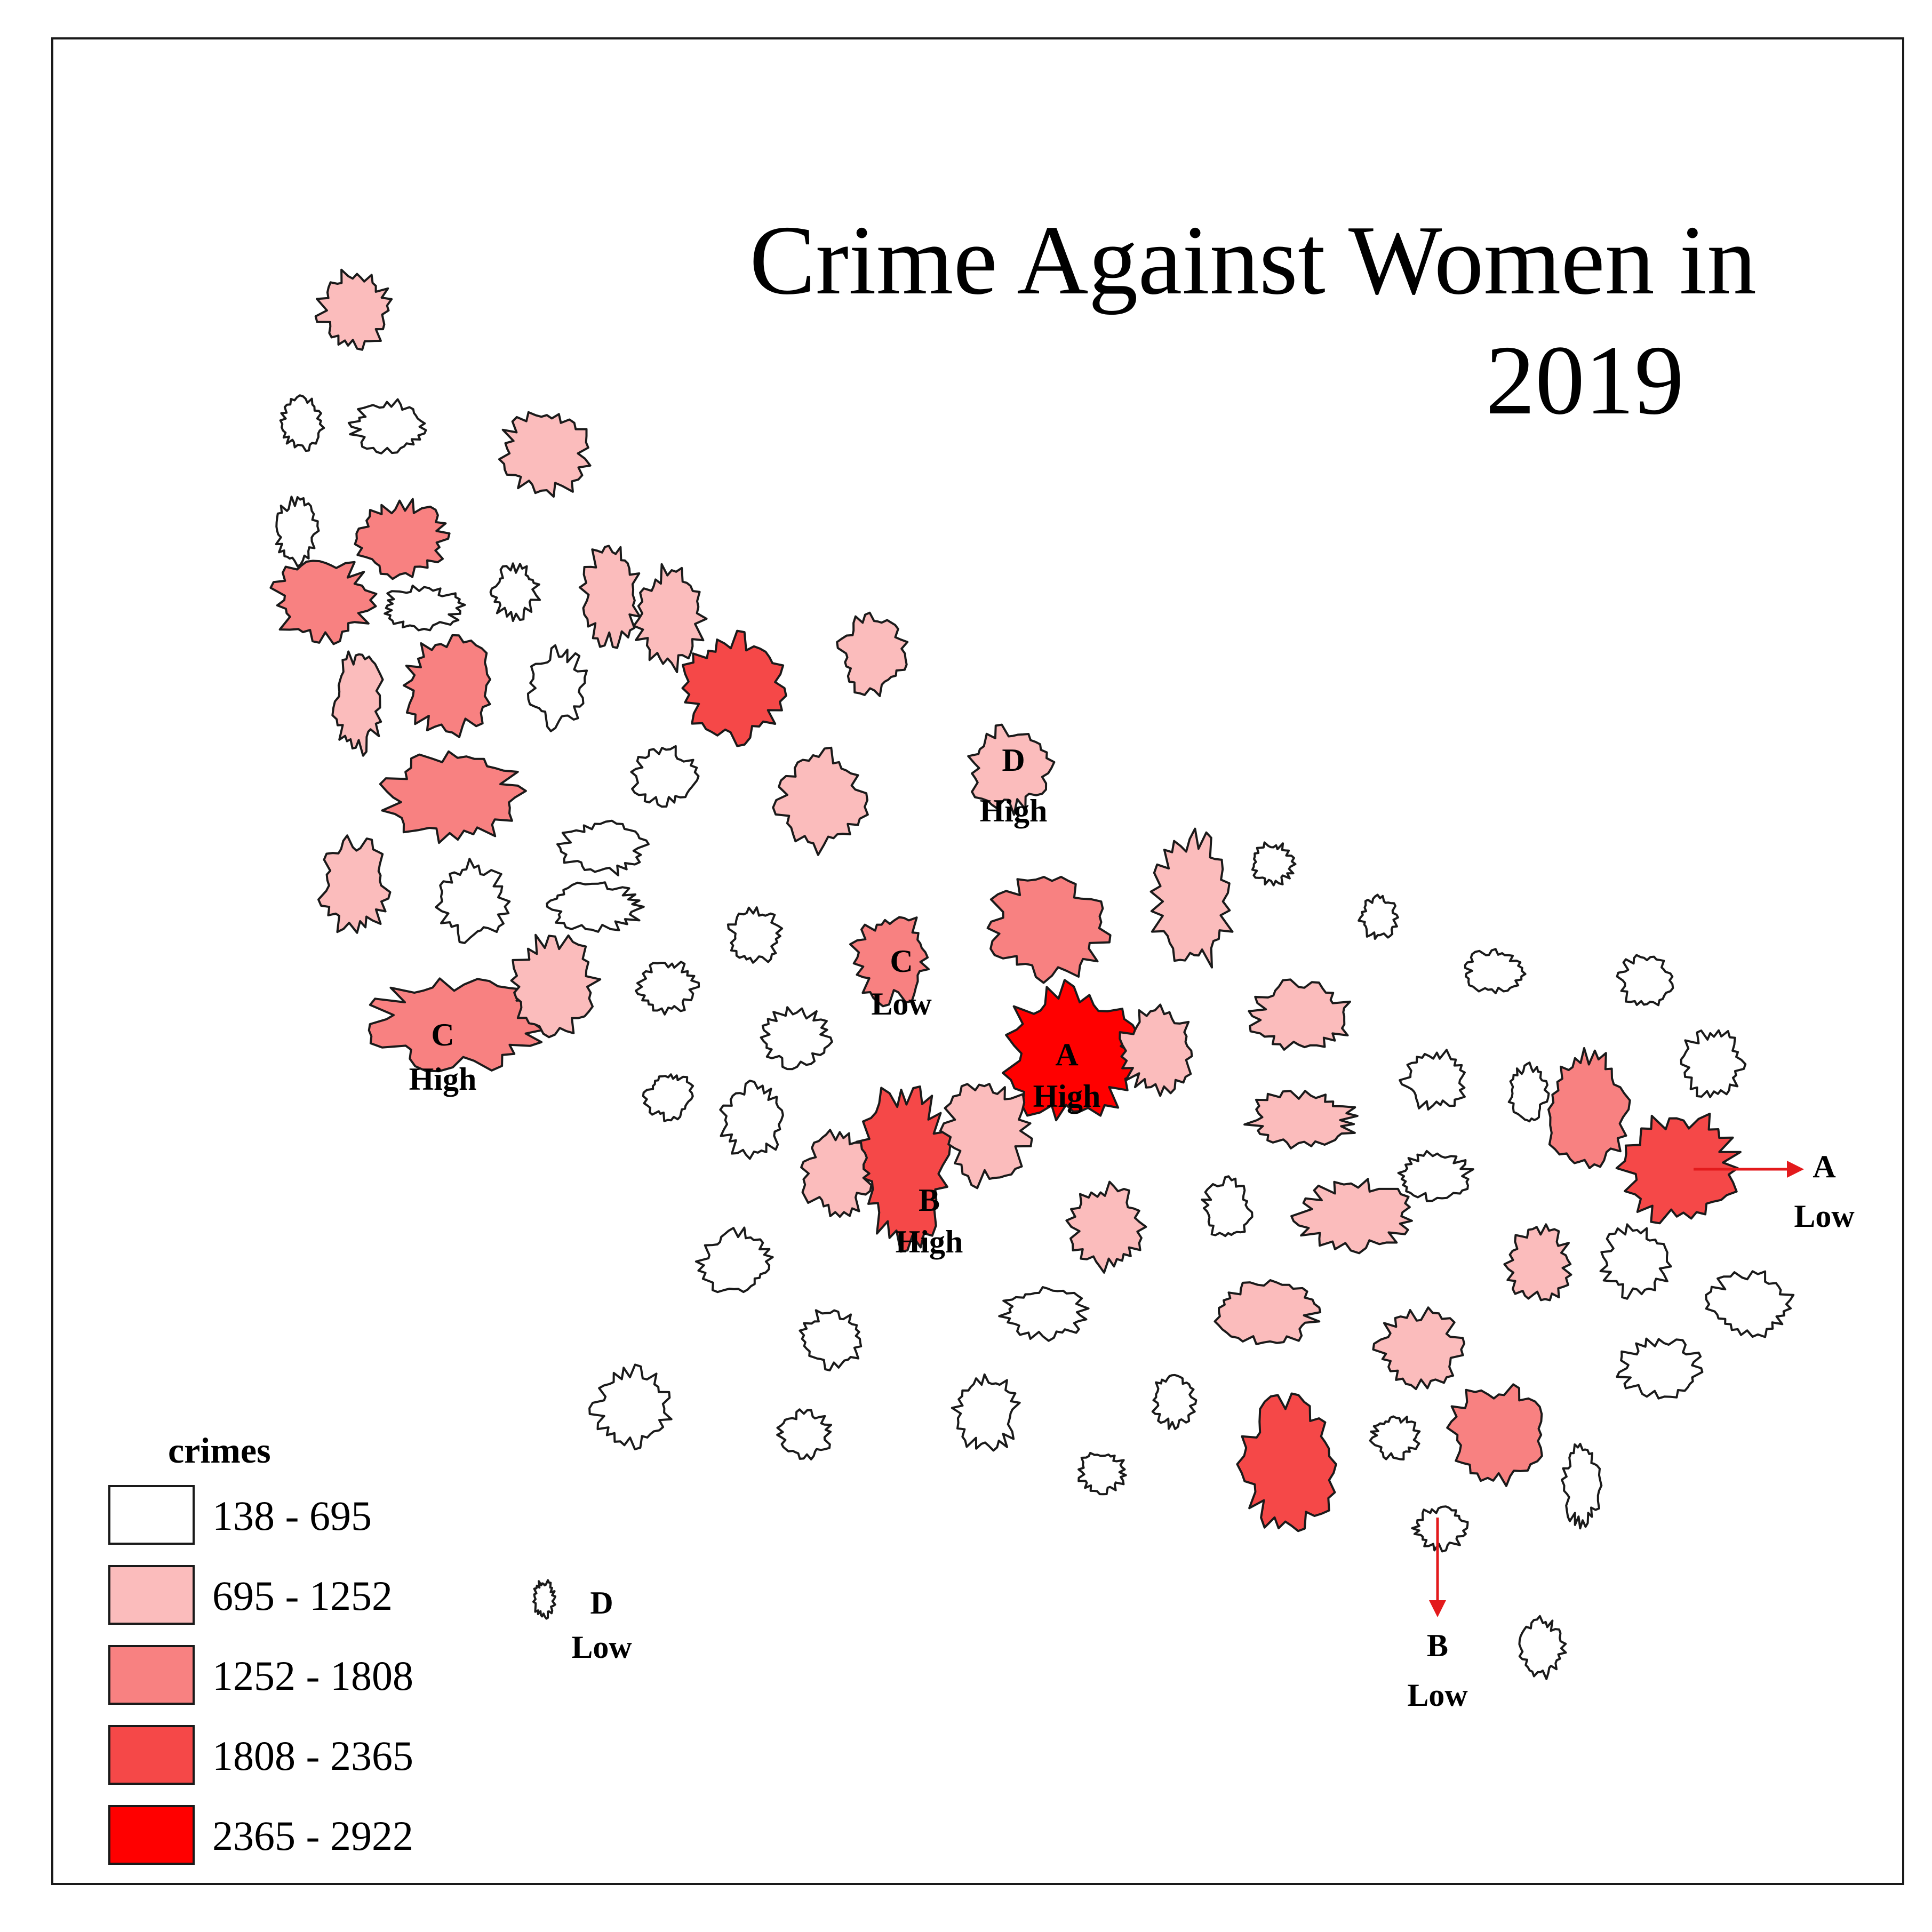 This screenshot has width=1932, height=1932. What do you see at coordinates (220, 1450) in the screenshot?
I see `legend-title: crimes` at bounding box center [220, 1450].